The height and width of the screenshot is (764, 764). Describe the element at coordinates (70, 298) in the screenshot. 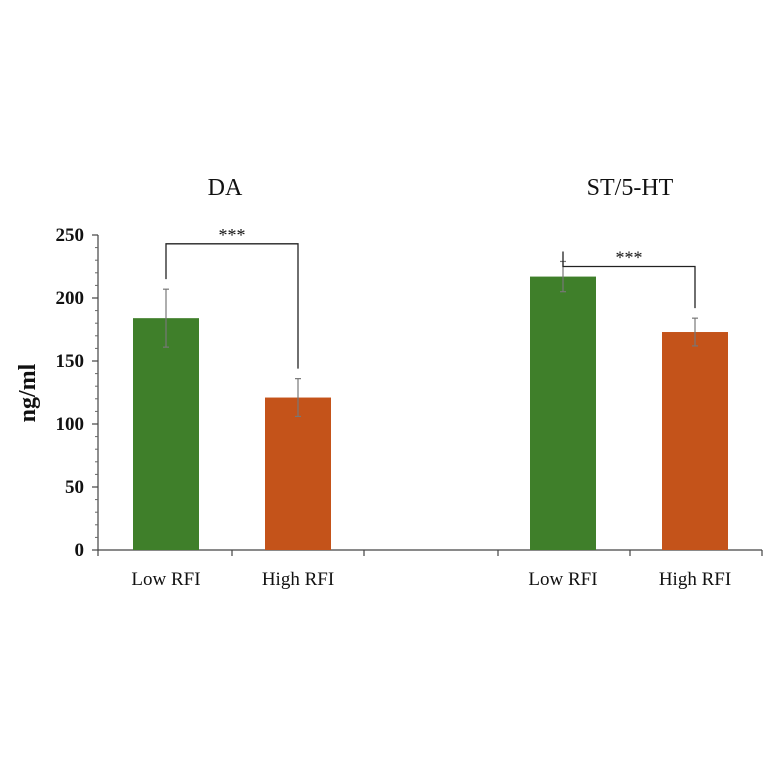

I see `y-tick-label: 200` at that location.